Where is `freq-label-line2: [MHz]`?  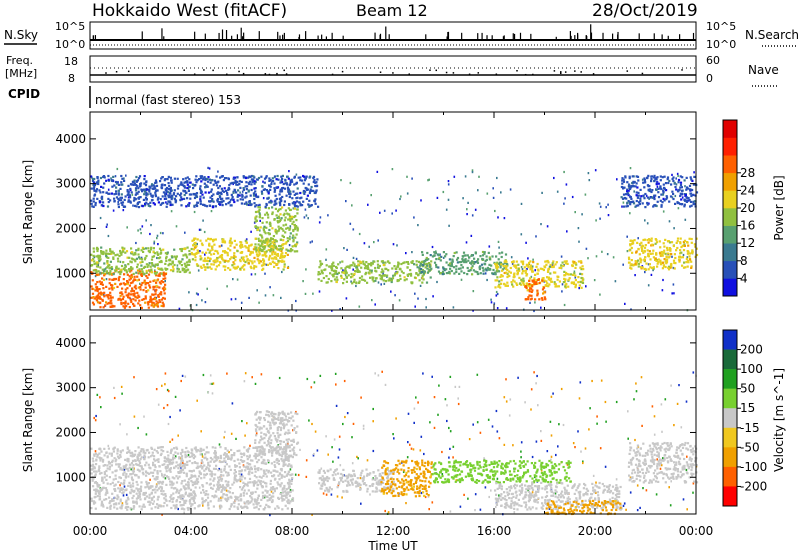
freq-label-line2: [MHz] is located at coordinates (21, 73).